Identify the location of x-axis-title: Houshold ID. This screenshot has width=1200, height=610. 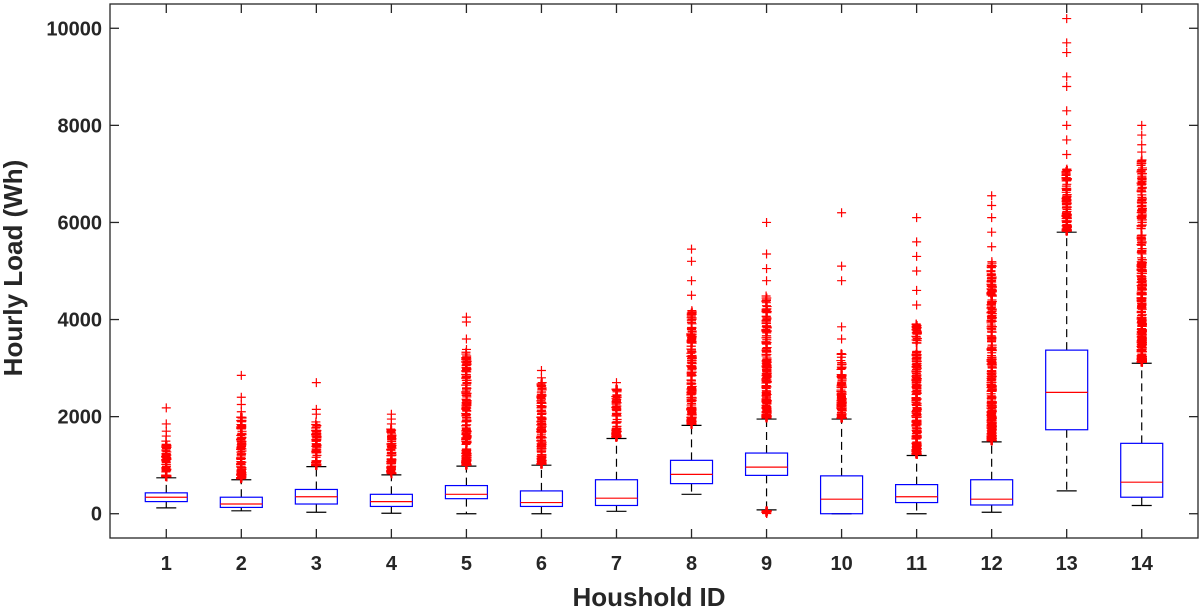
(648, 596).